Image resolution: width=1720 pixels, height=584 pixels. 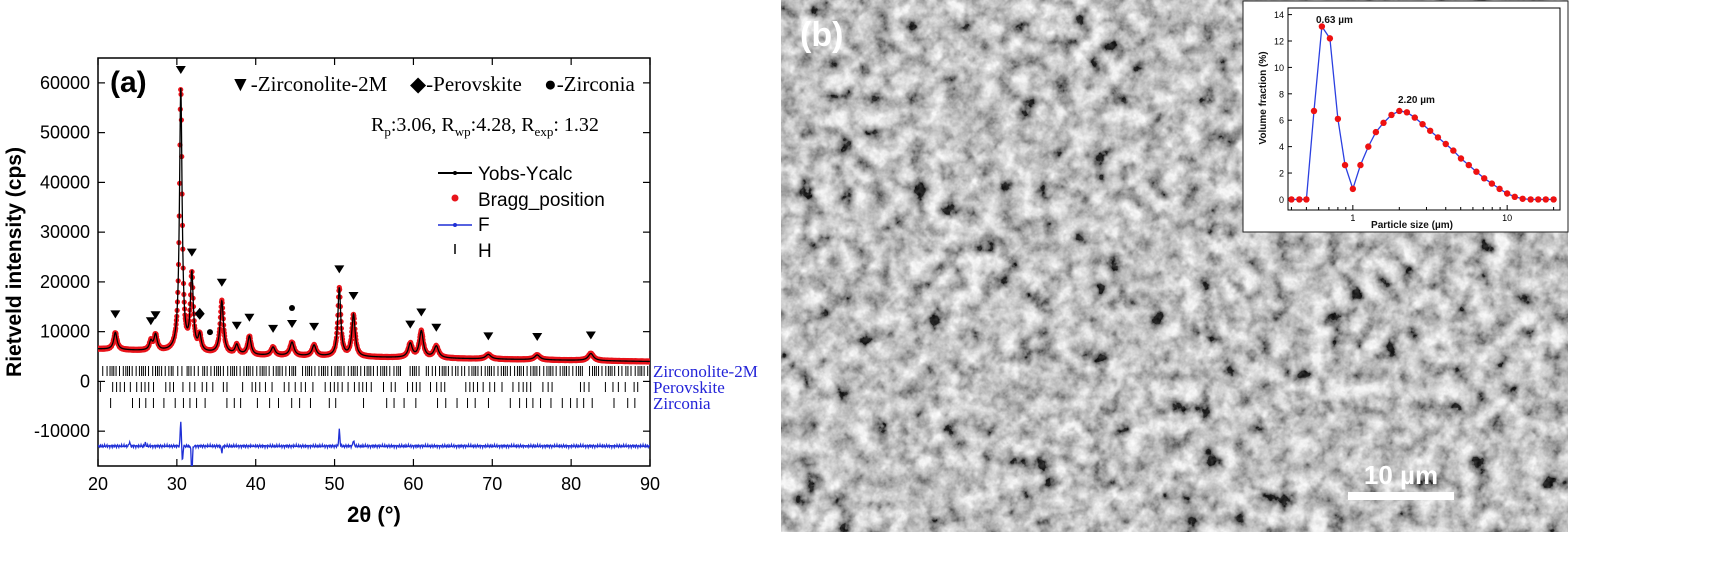 What do you see at coordinates (485, 251) in the screenshot?
I see `legend-h: H` at bounding box center [485, 251].